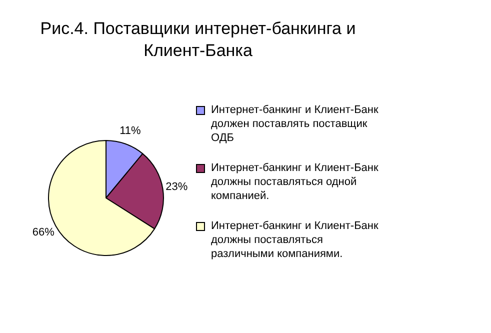  Describe the element at coordinates (295, 182) in the screenshot. I see `legend-label: Интернет-банкинг и Клиент-Банк должны поставляться одной компанией.` at that location.